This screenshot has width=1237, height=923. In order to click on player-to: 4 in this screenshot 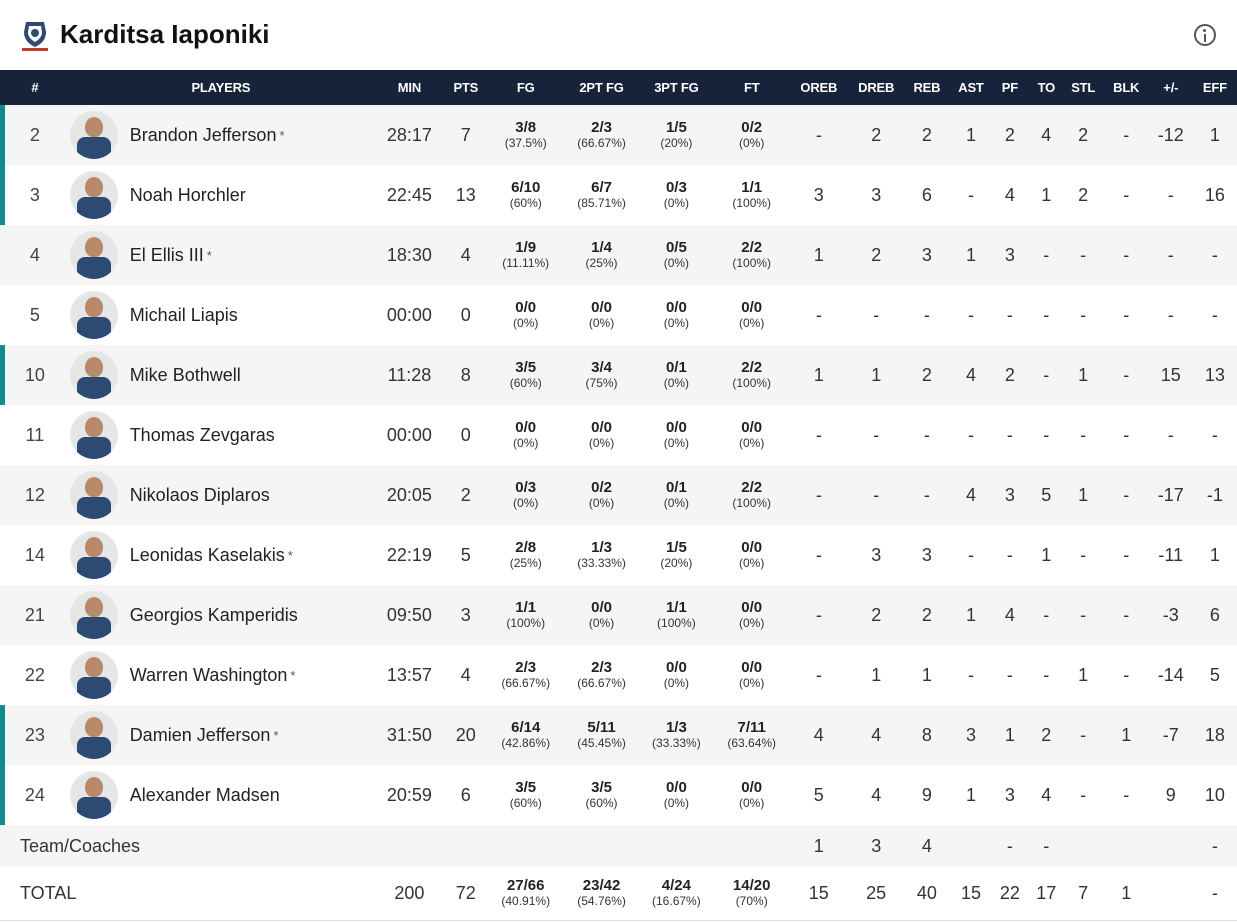, I will do `click(1046, 794)`.